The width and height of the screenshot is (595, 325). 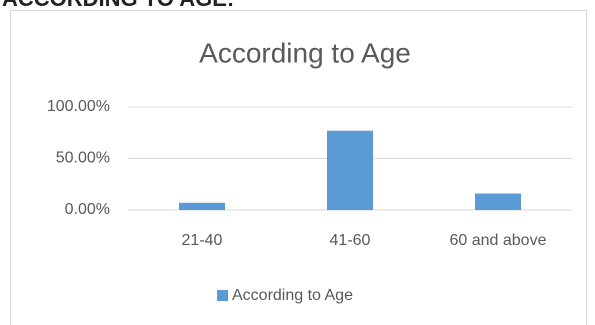 What do you see at coordinates (118, 5) in the screenshot?
I see `page-heading: ACCORDING TO AGE:` at bounding box center [118, 5].